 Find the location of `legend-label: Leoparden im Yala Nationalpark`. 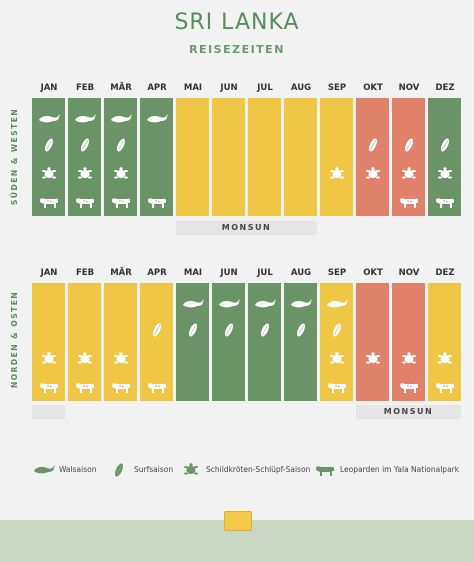

legend-label: Leoparden im Yala Nationalpark is located at coordinates (400, 469).